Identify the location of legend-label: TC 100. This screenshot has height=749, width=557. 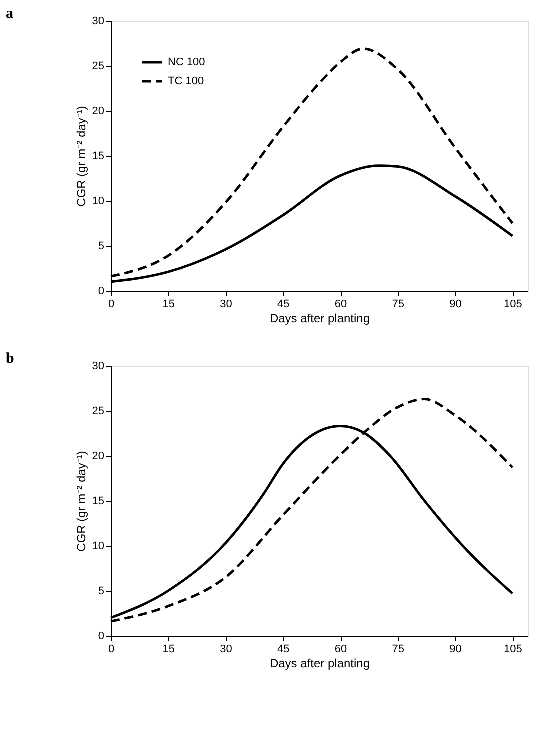
(186, 82).